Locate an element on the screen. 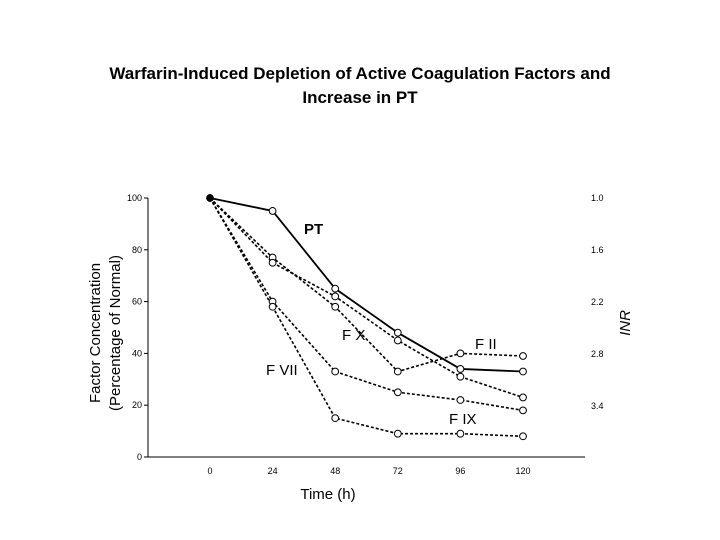 The image size is (720, 540). series-label-fii: F II is located at coordinates (486, 344).